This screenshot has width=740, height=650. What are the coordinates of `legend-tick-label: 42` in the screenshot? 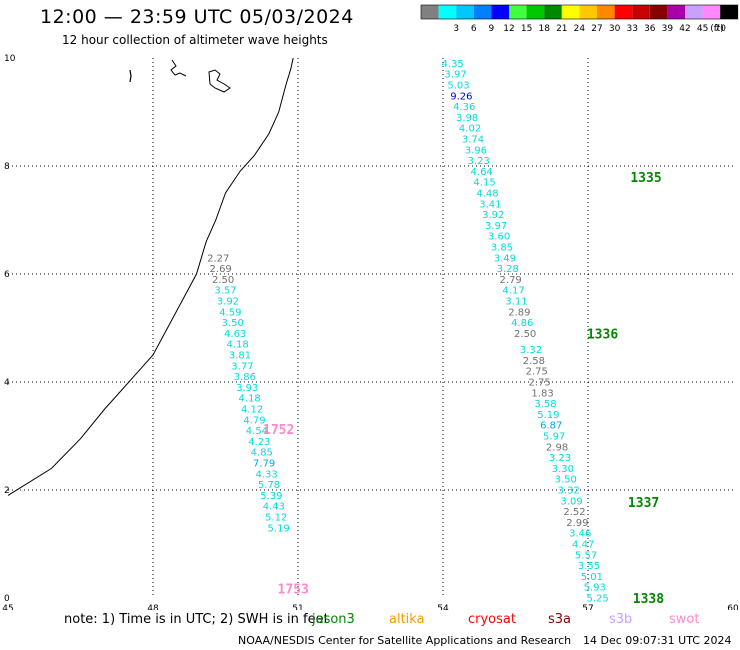 It's located at (684, 29).